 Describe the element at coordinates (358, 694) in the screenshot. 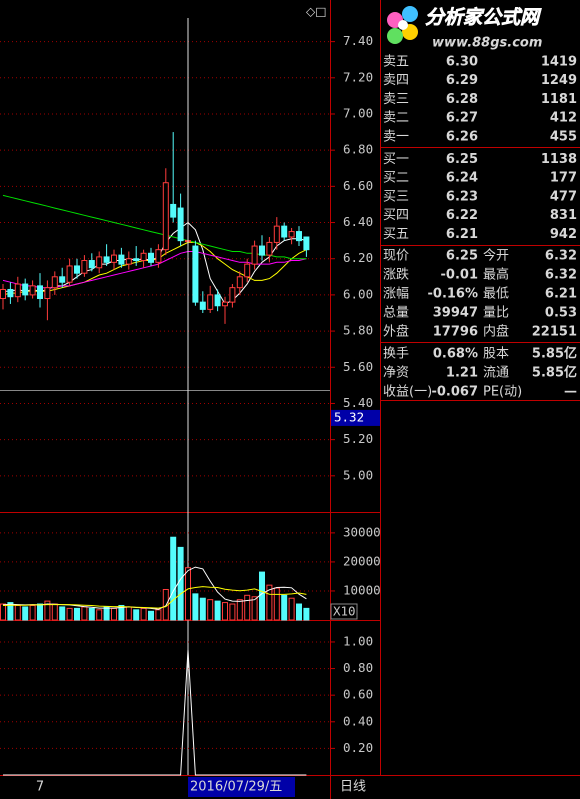

I see `y-tick-label: 0.60` at that location.